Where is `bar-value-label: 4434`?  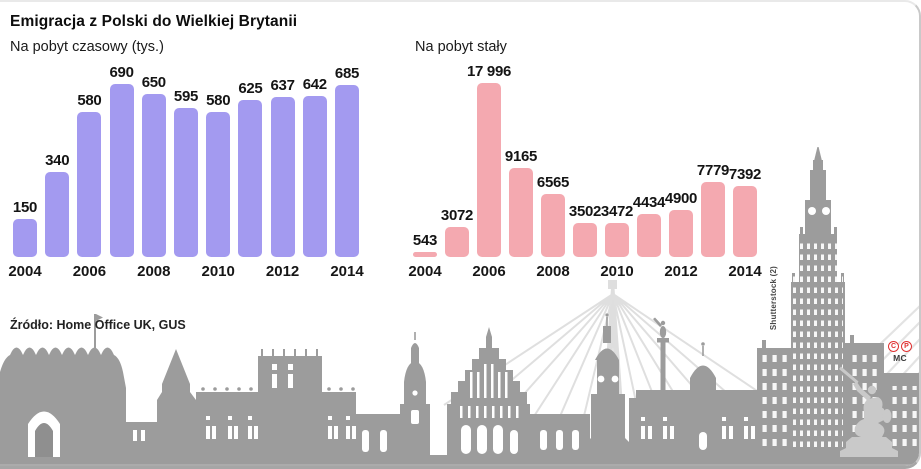
bar-value-label: 4434 is located at coordinates (649, 202).